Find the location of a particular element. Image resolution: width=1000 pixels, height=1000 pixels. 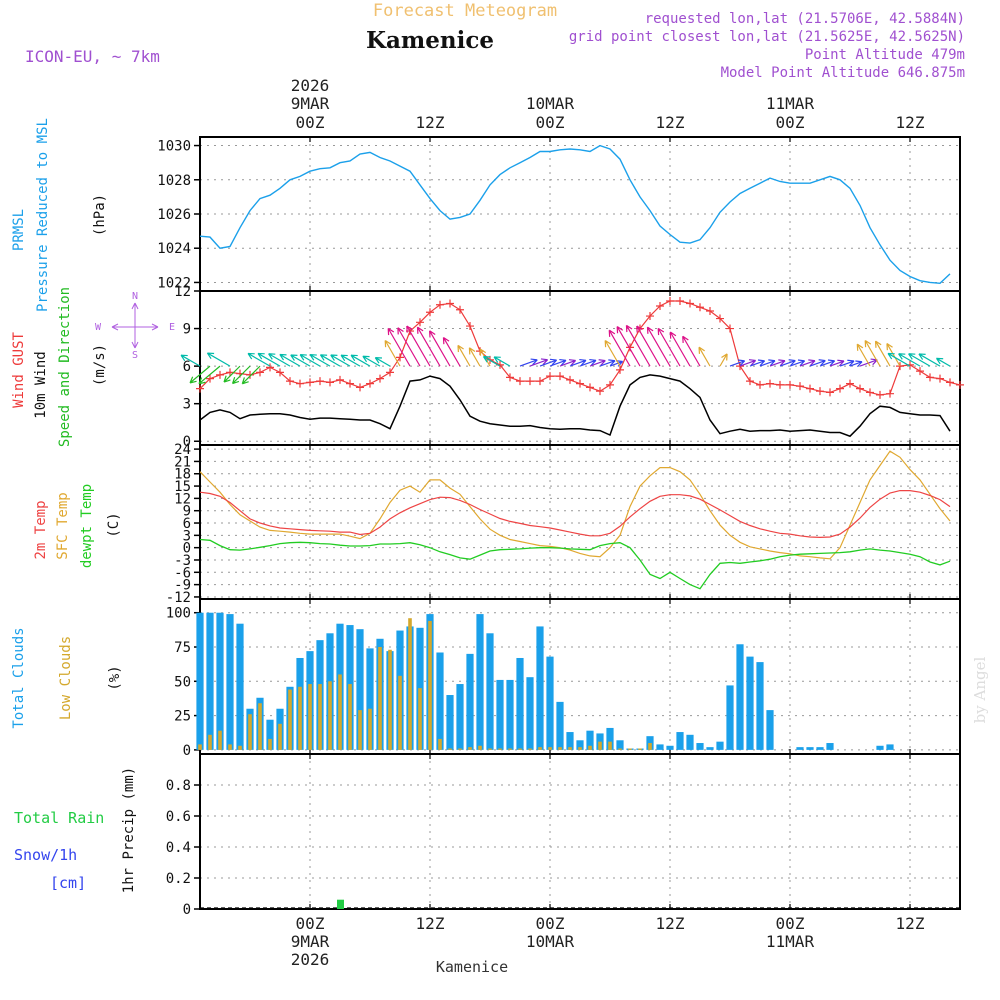

y-tick-label: -3 is located at coordinates (182, 561).